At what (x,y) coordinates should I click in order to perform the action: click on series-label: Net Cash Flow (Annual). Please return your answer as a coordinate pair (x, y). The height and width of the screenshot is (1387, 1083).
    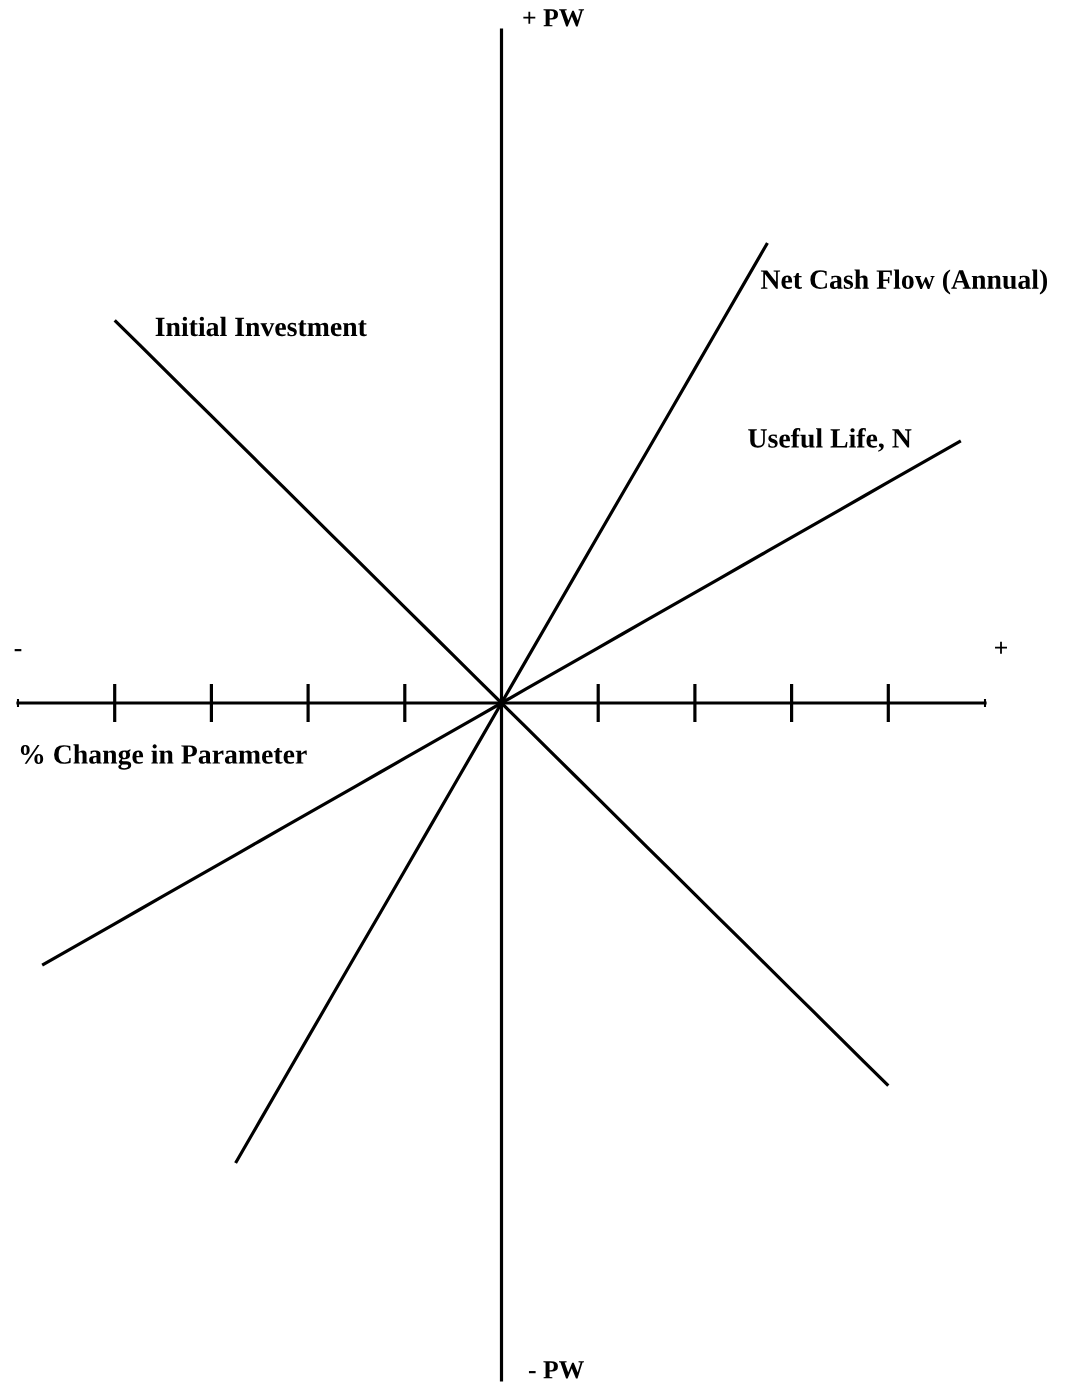
    Looking at the image, I should click on (904, 282).